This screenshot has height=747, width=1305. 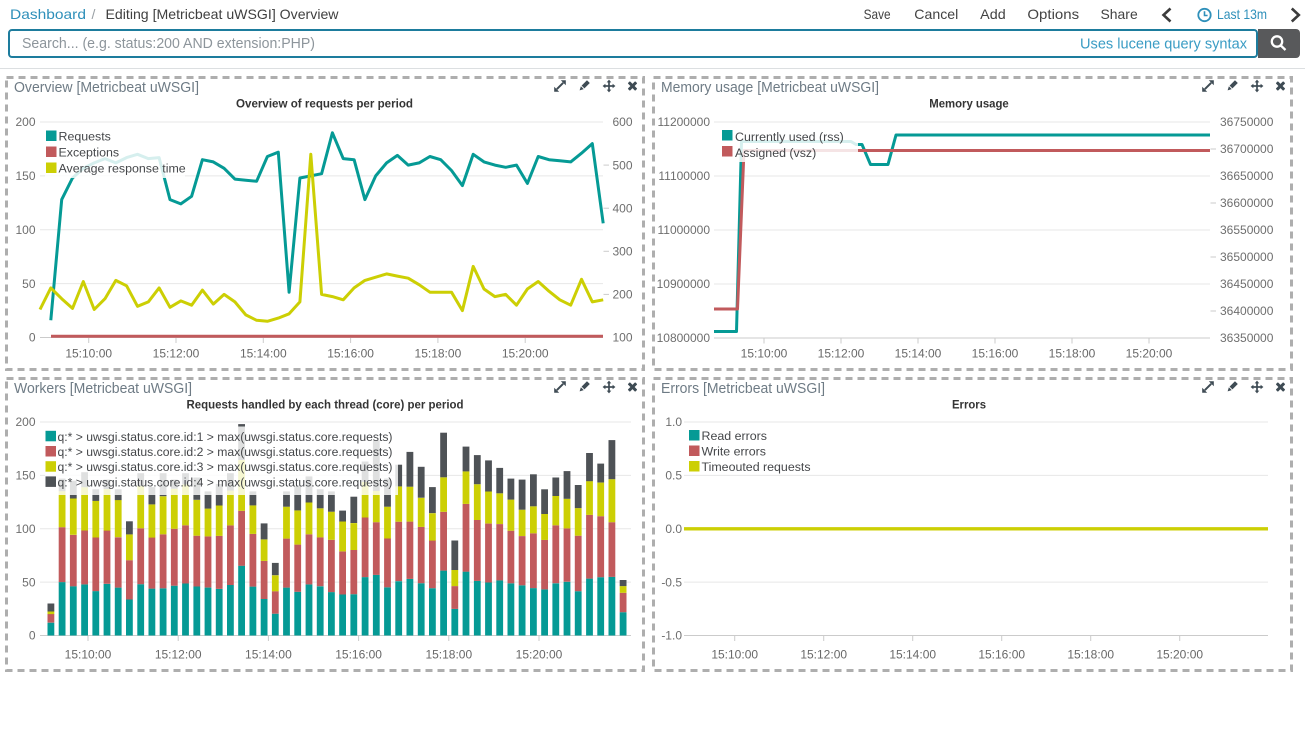 I want to click on svg-text: Errors [Metricbeat uWSGI], so click(x=743, y=389).